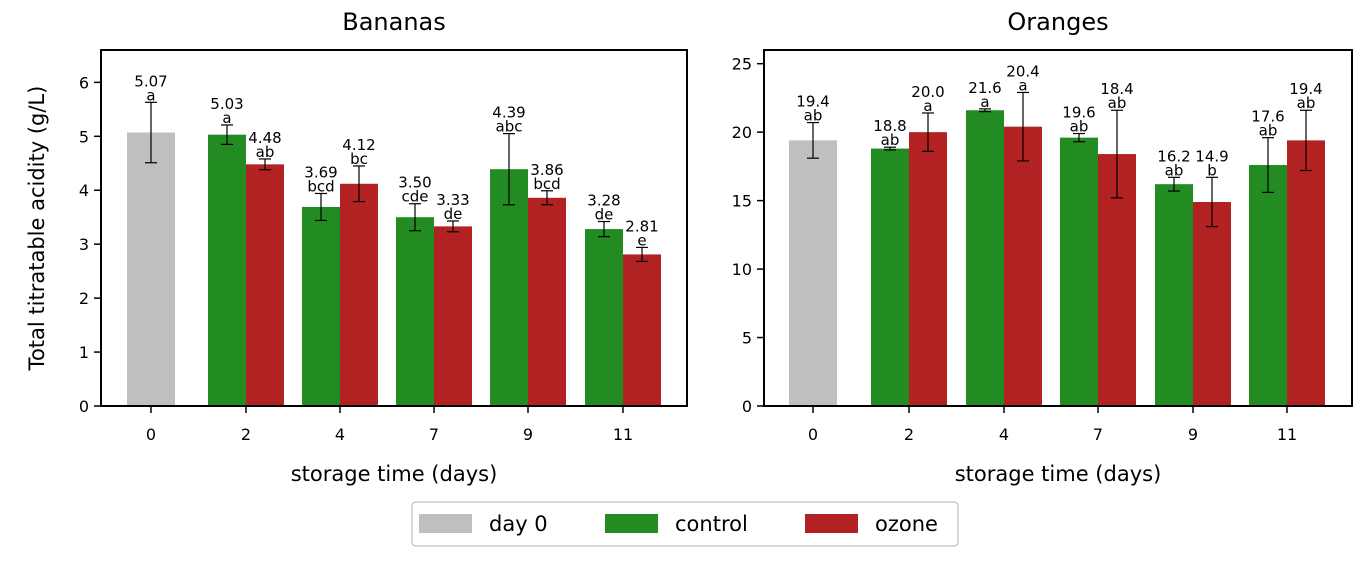  I want to click on y-tick-label: 20, so click(742, 132).